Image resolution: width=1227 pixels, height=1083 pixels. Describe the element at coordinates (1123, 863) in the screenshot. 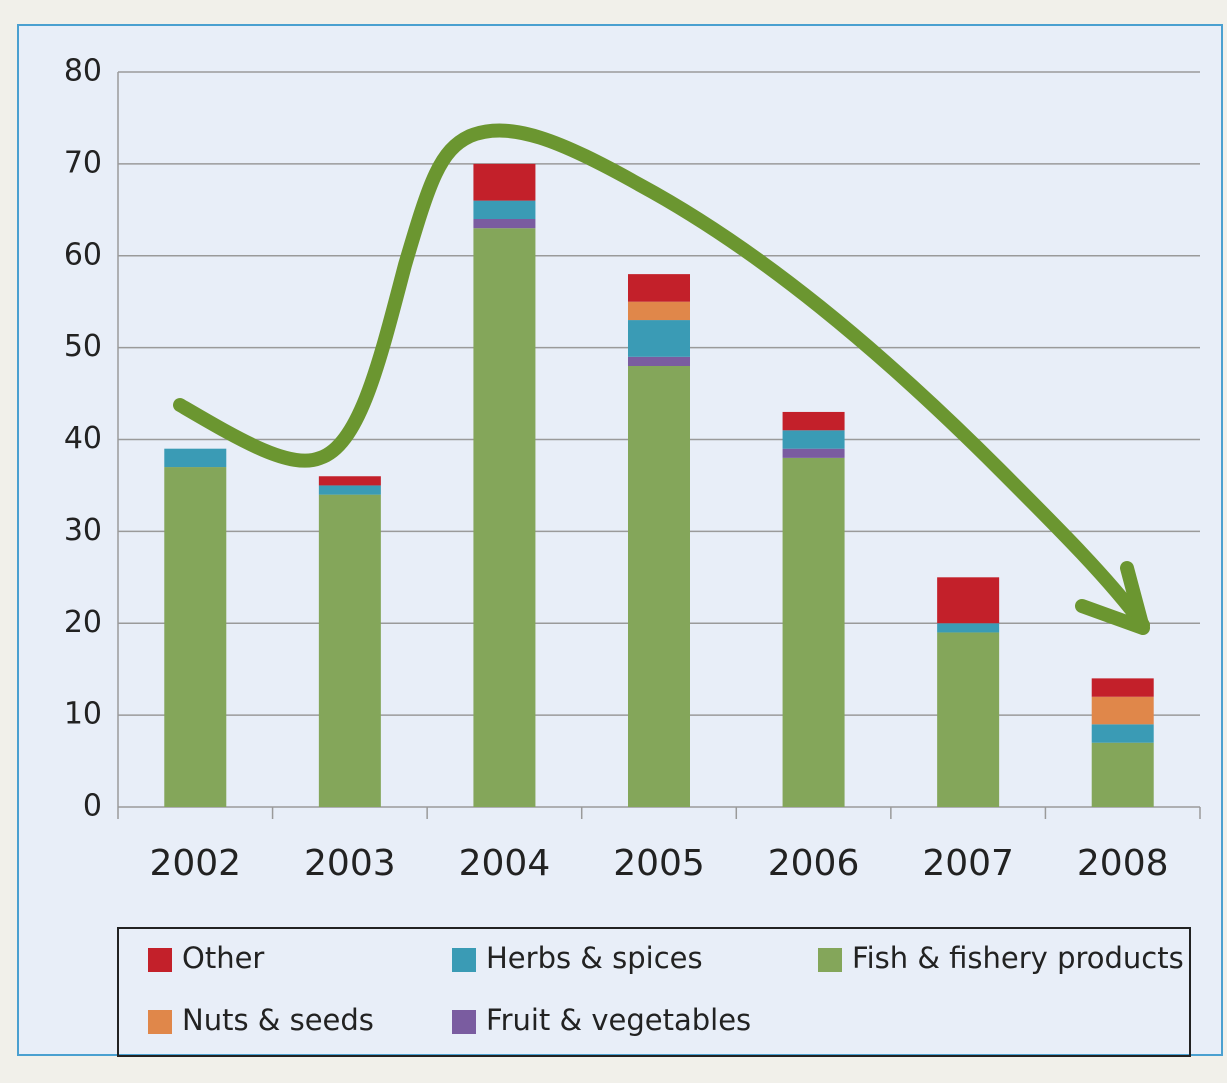

I see `x-tick-label: 2008` at that location.